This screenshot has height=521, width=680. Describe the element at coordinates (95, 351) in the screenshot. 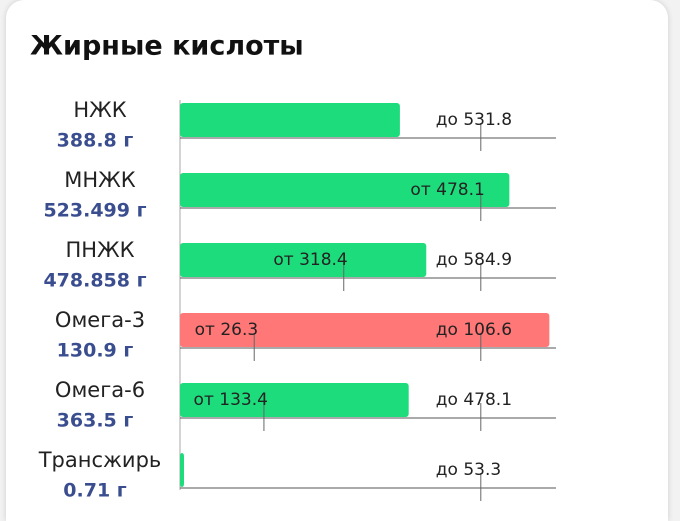

I see `row-amount: 130.9 г` at that location.